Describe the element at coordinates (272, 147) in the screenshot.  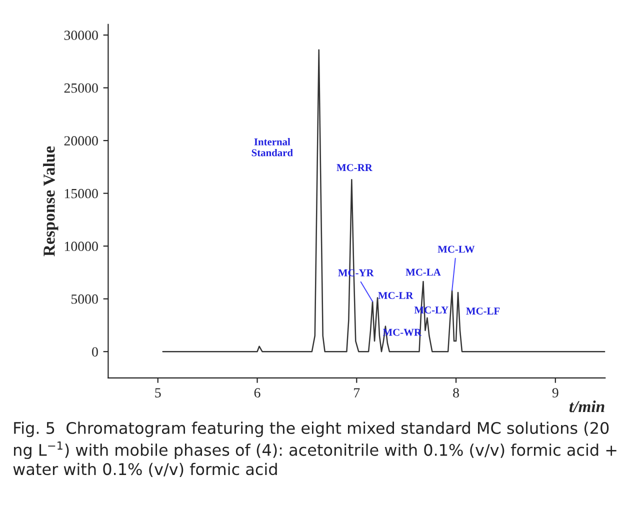
I see `annotation: Internal Standard` at that location.